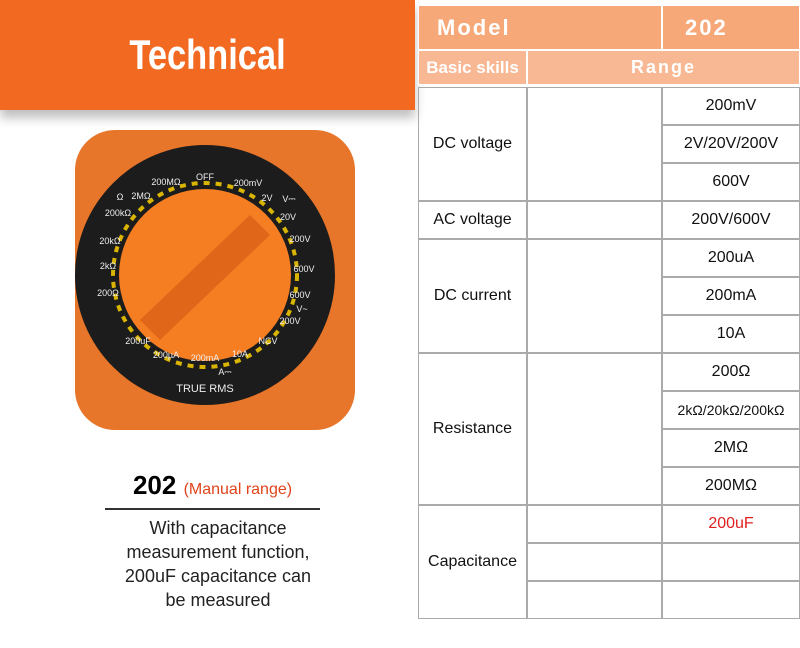 Image resolution: width=800 pixels, height=648 pixels. What do you see at coordinates (218, 600) in the screenshot?
I see `description-line: be measured` at bounding box center [218, 600].